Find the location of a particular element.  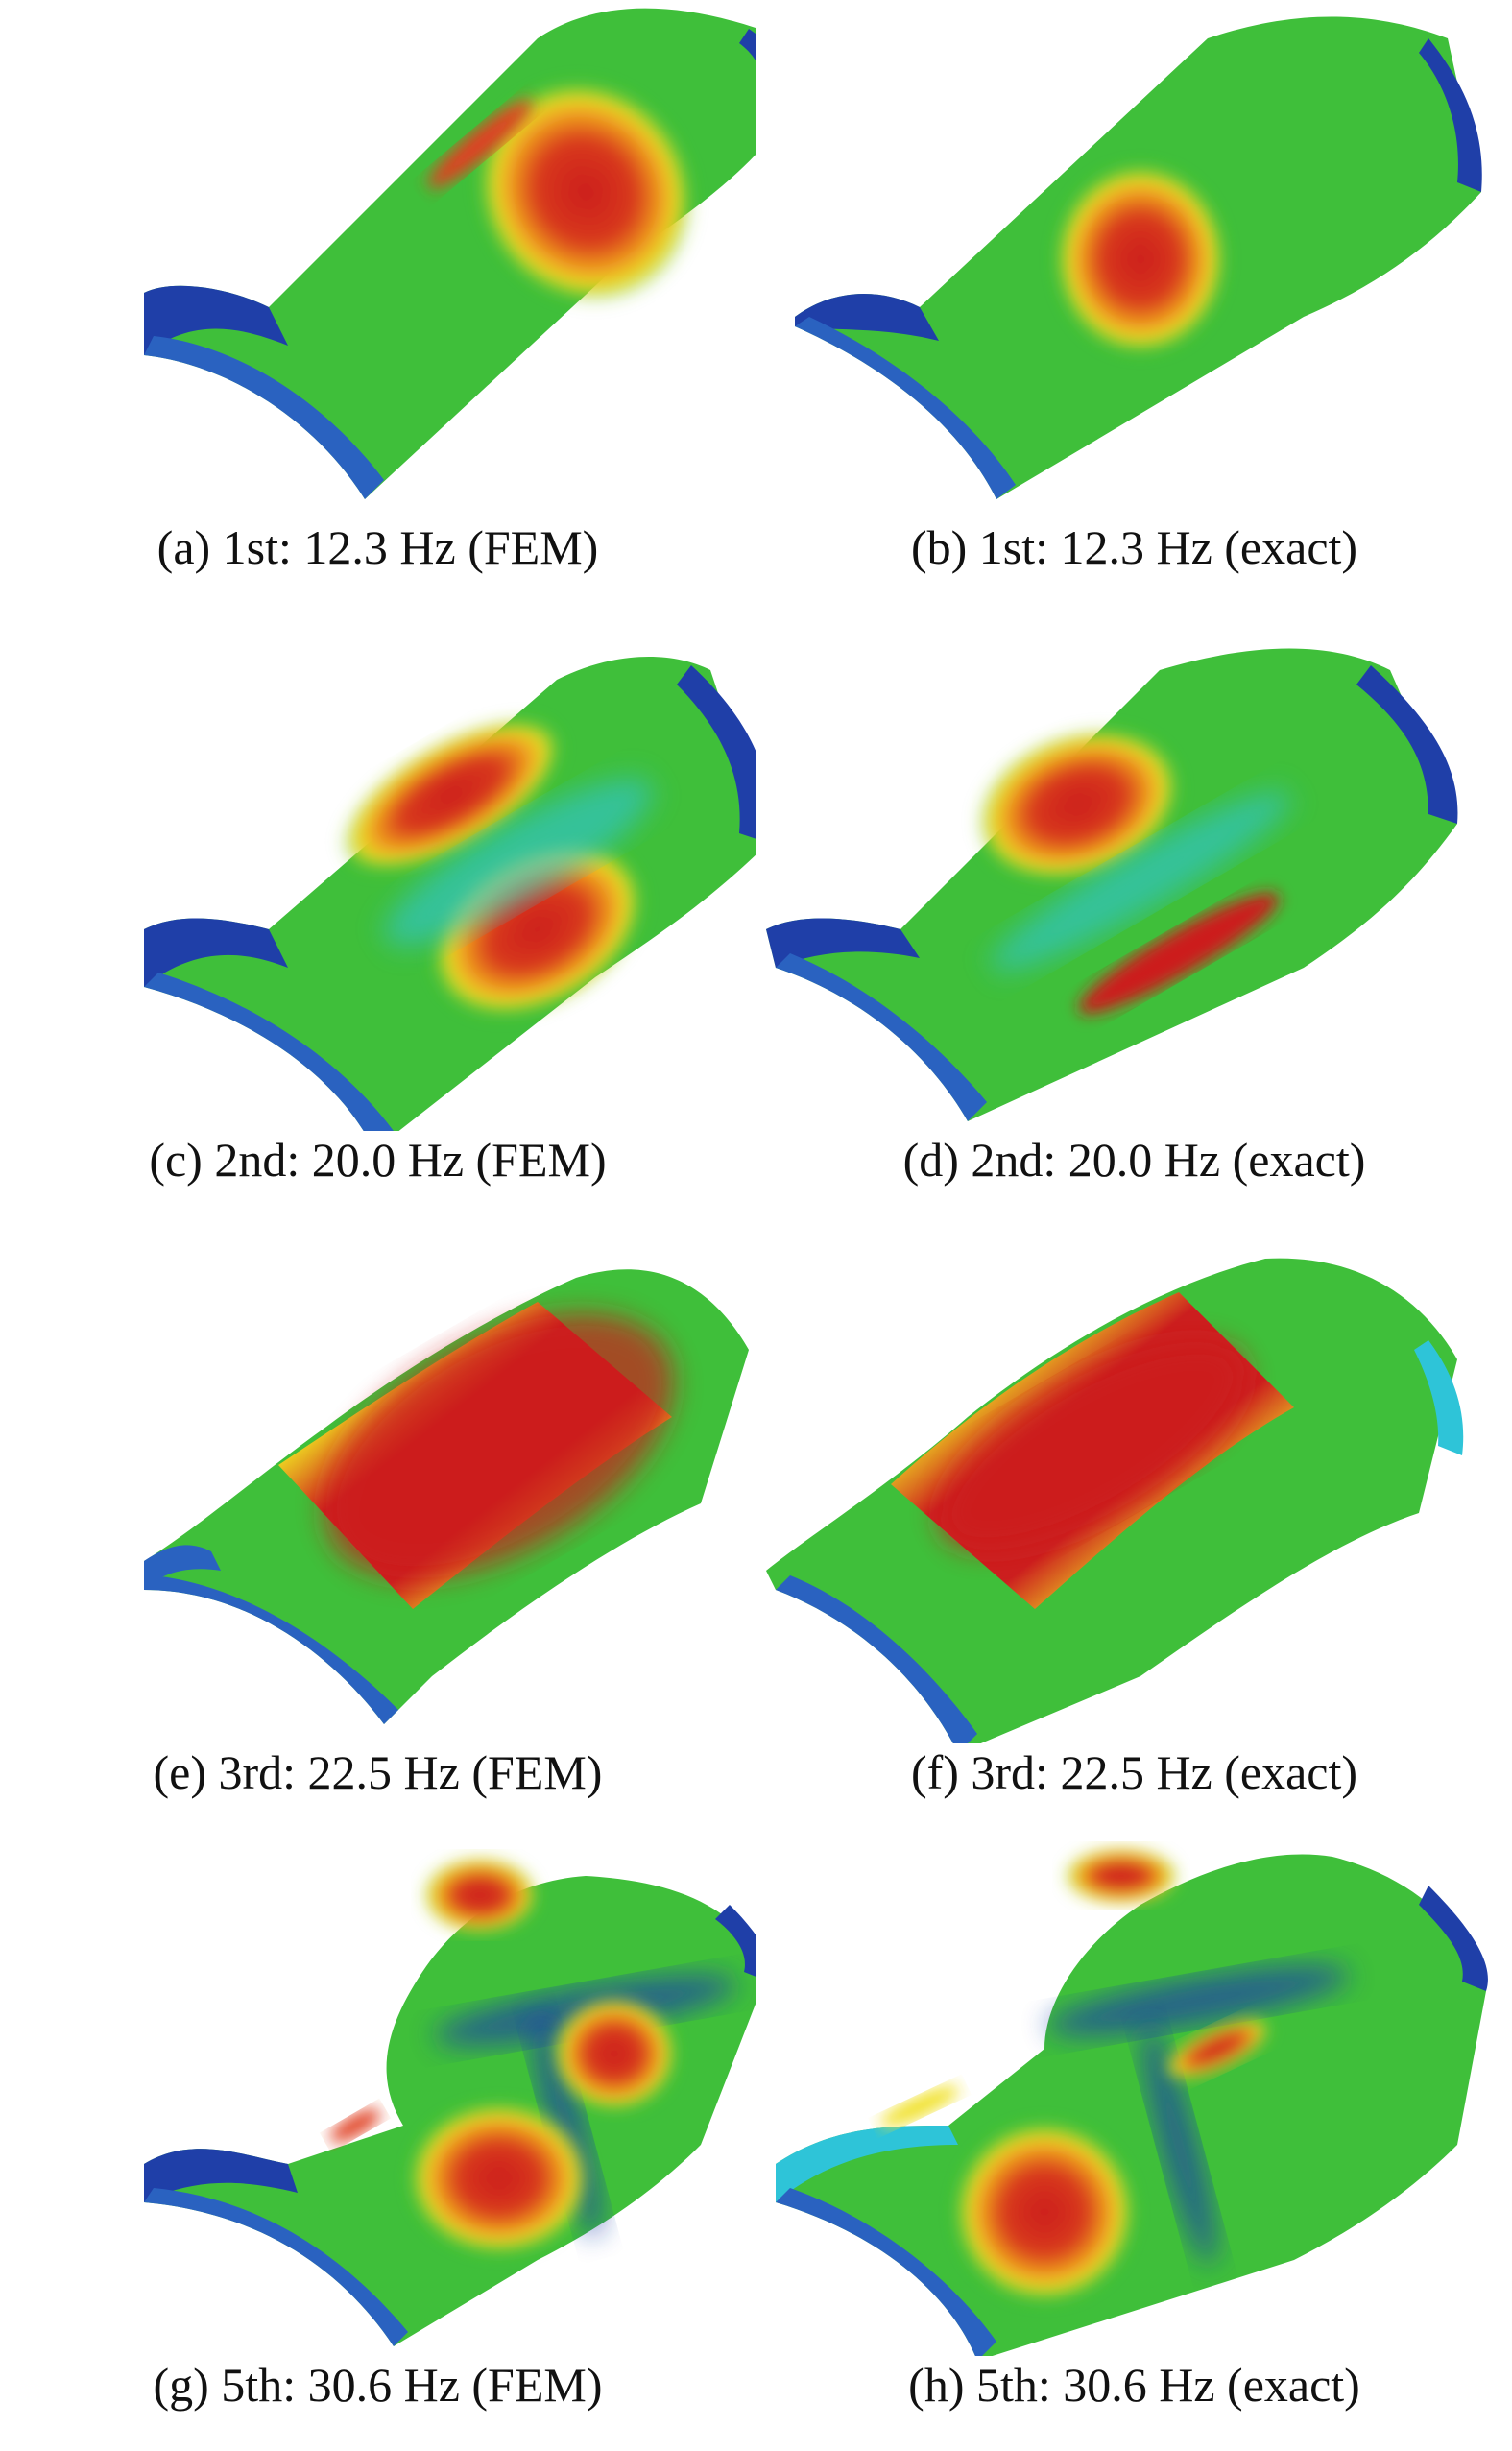

panel-caption: (d) 2nd: 20.0 Hz (exact) is located at coordinates (1134, 1160).